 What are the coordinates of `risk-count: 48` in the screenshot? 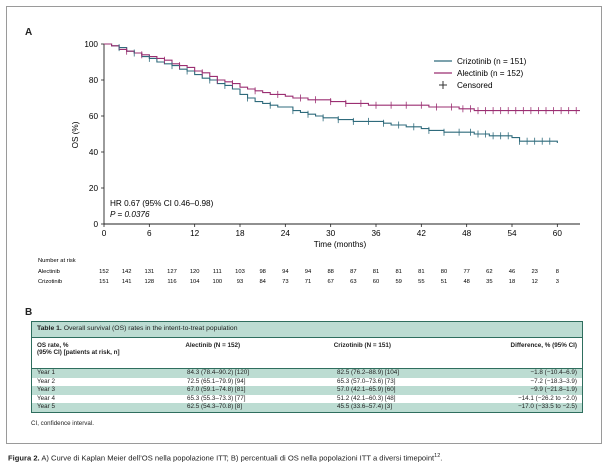 It's located at (466, 282).